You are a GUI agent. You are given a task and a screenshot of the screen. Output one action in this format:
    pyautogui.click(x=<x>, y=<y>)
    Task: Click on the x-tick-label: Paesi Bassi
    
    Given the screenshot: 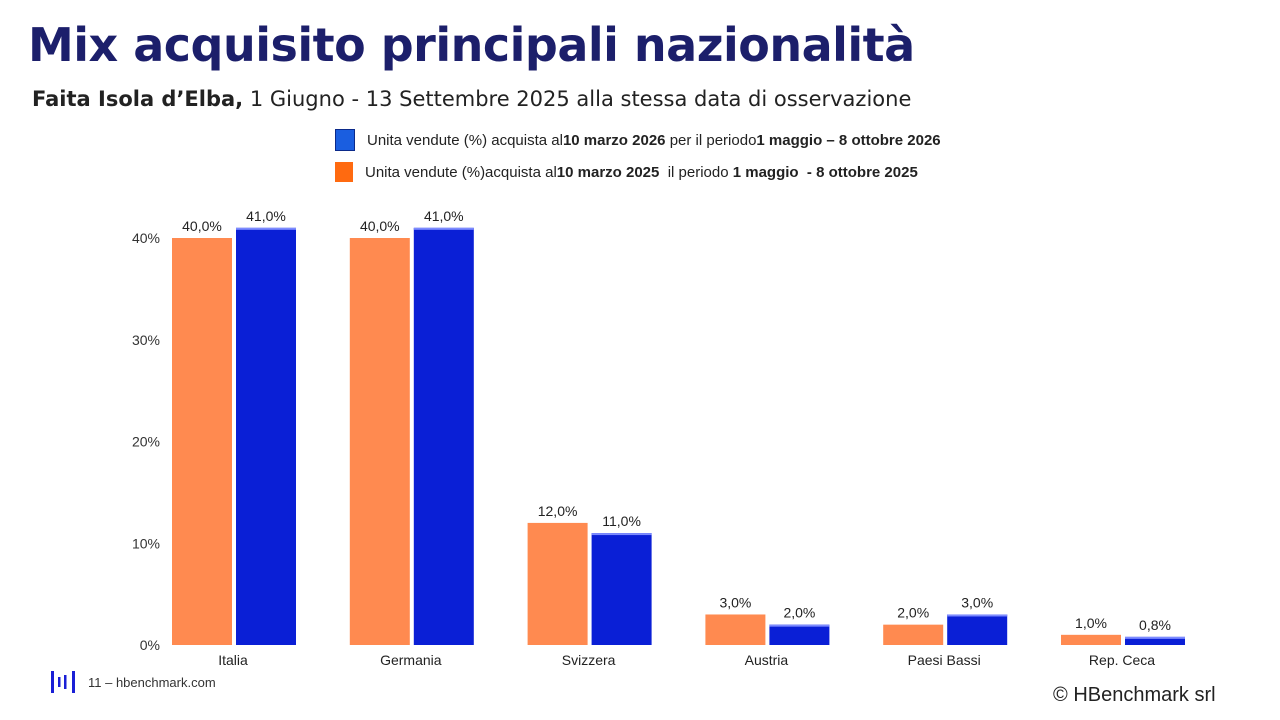 What is the action you would take?
    pyautogui.click(x=944, y=660)
    